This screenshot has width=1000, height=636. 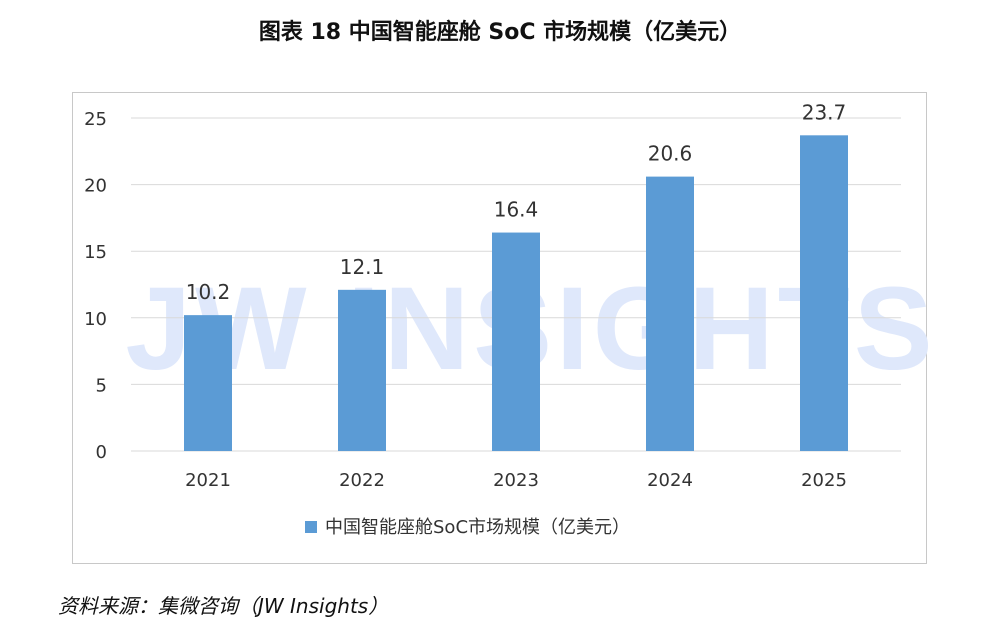 I want to click on legend-swatch, so click(x=311, y=527).